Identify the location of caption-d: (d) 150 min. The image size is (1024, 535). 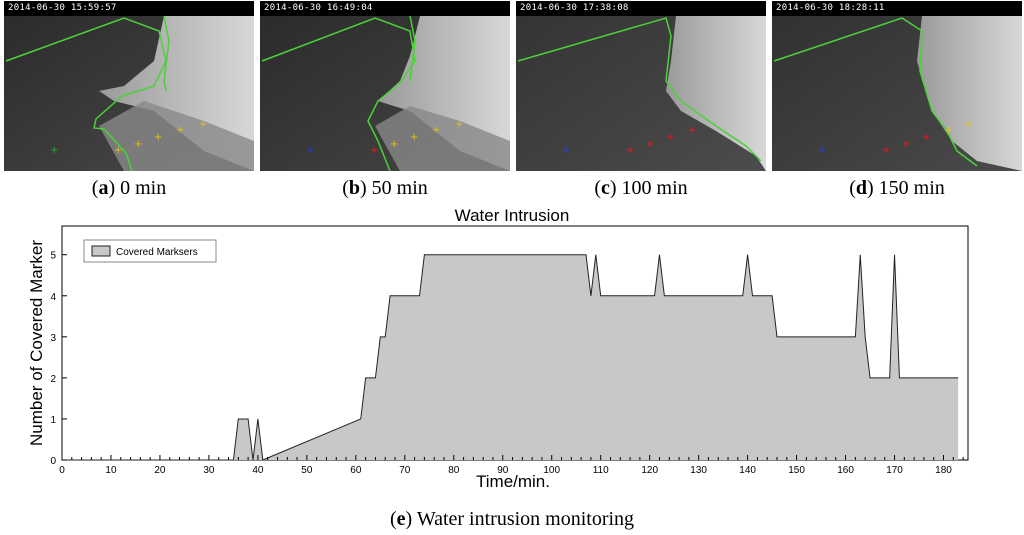
(897, 188).